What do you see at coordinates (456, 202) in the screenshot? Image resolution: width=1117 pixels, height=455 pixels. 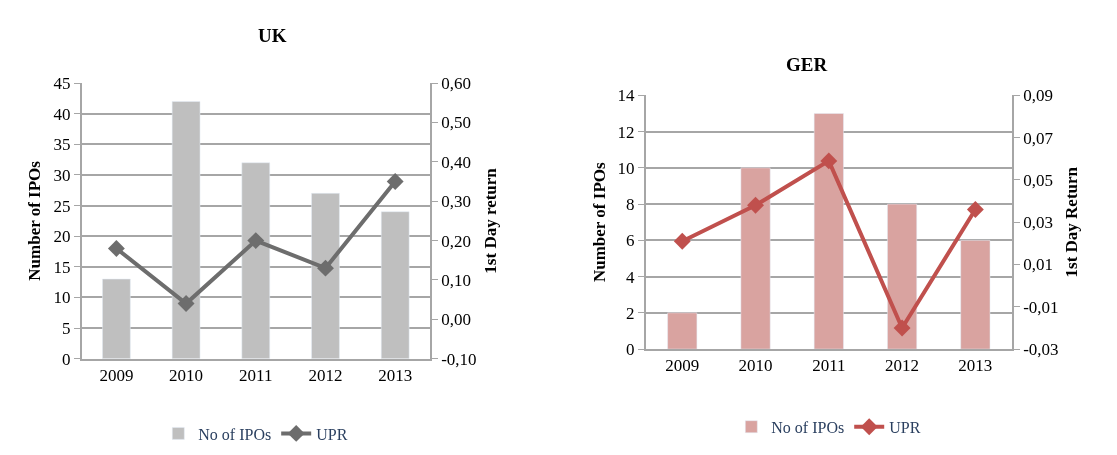 I see `y2-tick-label: 0,30` at bounding box center [456, 202].